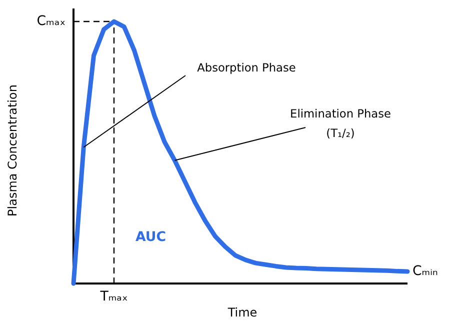 The height and width of the screenshot is (335, 450). Describe the element at coordinates (340, 123) in the screenshot. I see `annotation: Elimination Phase (T₁/₂)` at that location.